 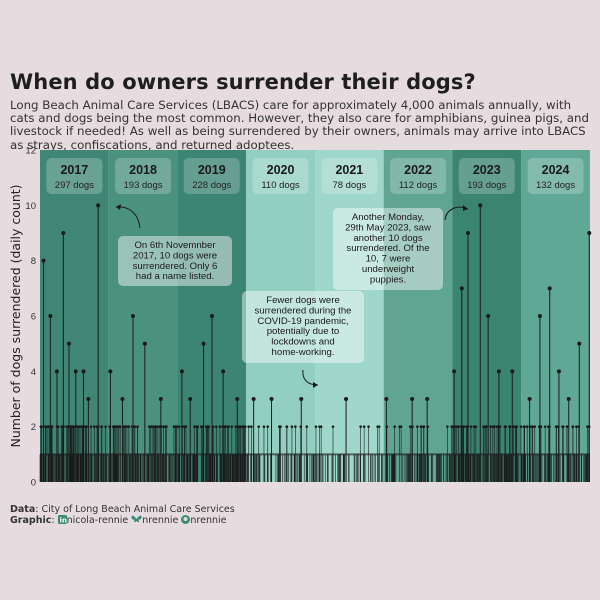 What do you see at coordinates (212, 170) in the screenshot?
I see `year-label-year: 2019` at bounding box center [212, 170].